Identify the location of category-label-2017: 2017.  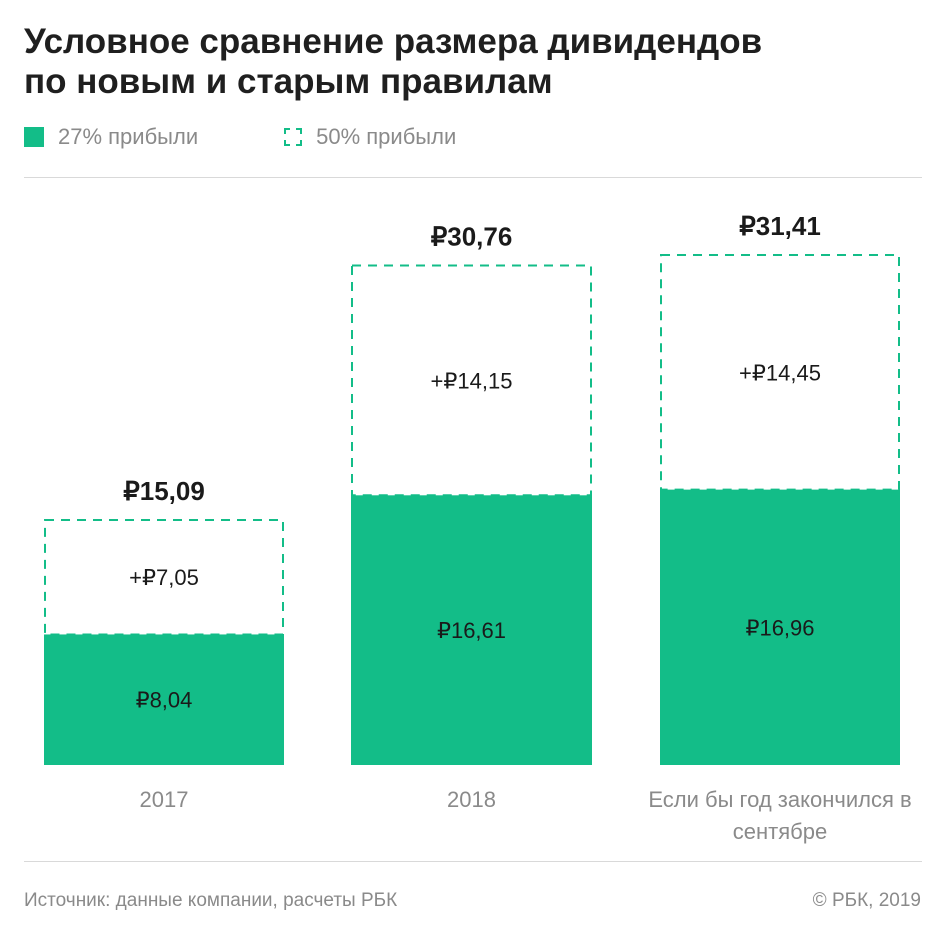
(164, 799).